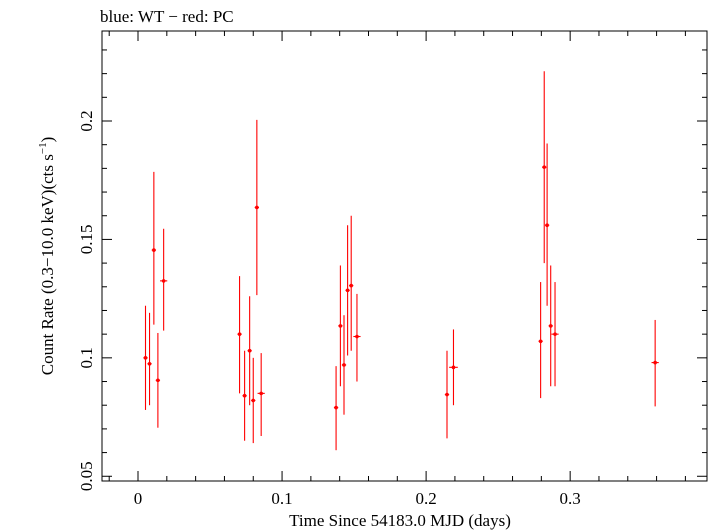 The width and height of the screenshot is (709, 532). What do you see at coordinates (570, 498) in the screenshot?
I see `x-tick-label: 0.3` at bounding box center [570, 498].